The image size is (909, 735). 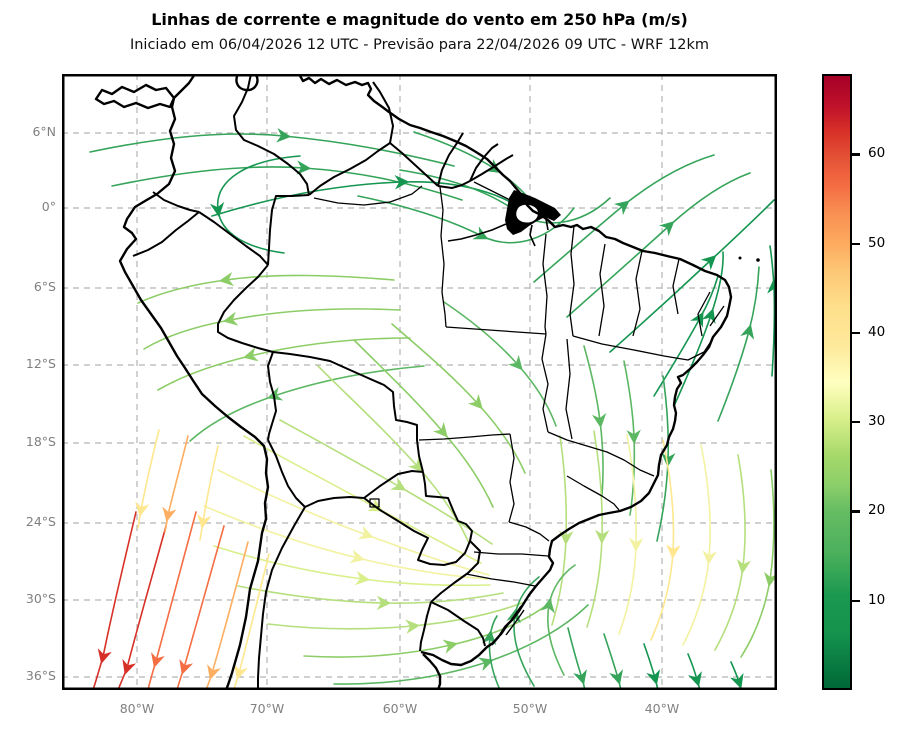 What do you see at coordinates (837, 382) in the screenshot?
I see `colorbar-gradient` at bounding box center [837, 382].